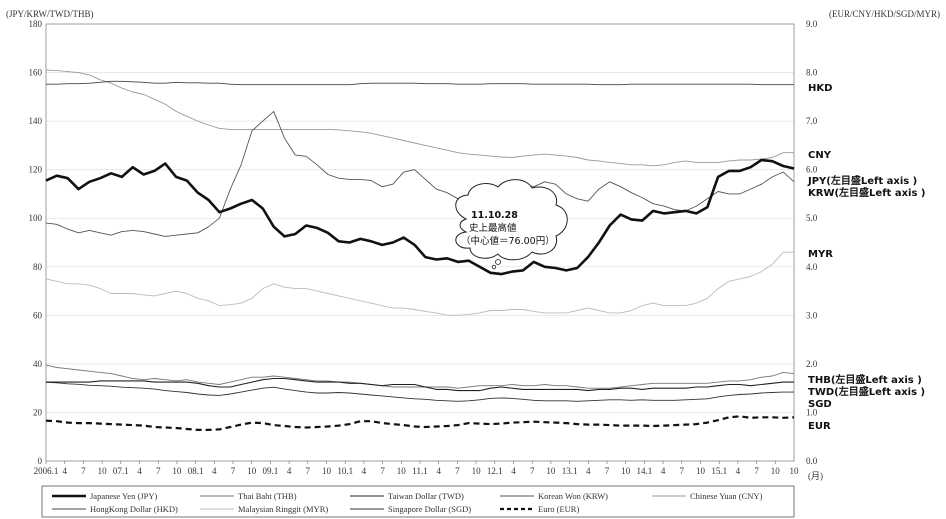  I want to click on left-tick-label: 100, so click(36, 218).